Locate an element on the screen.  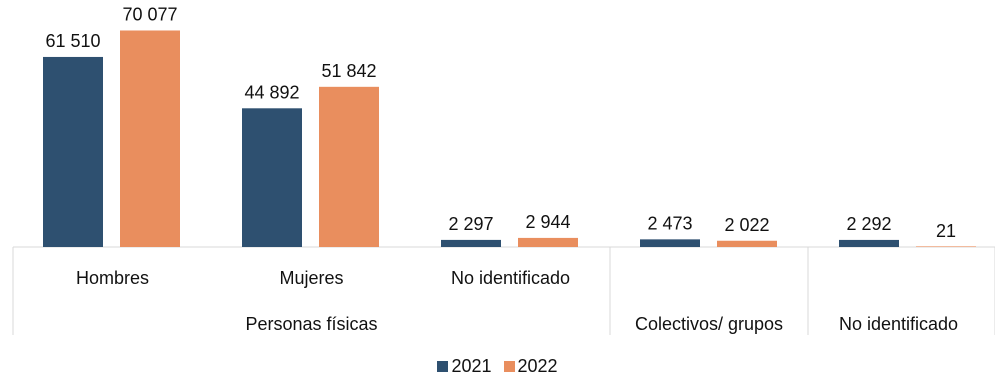
value-label-2022-2: 51 842 is located at coordinates (348, 71).